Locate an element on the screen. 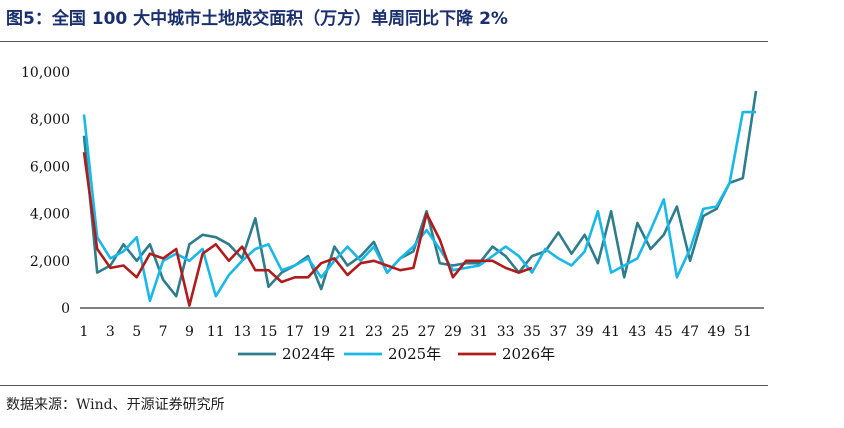 This screenshot has height=428, width=844. y-tick-label: 2,000 is located at coordinates (50, 262).